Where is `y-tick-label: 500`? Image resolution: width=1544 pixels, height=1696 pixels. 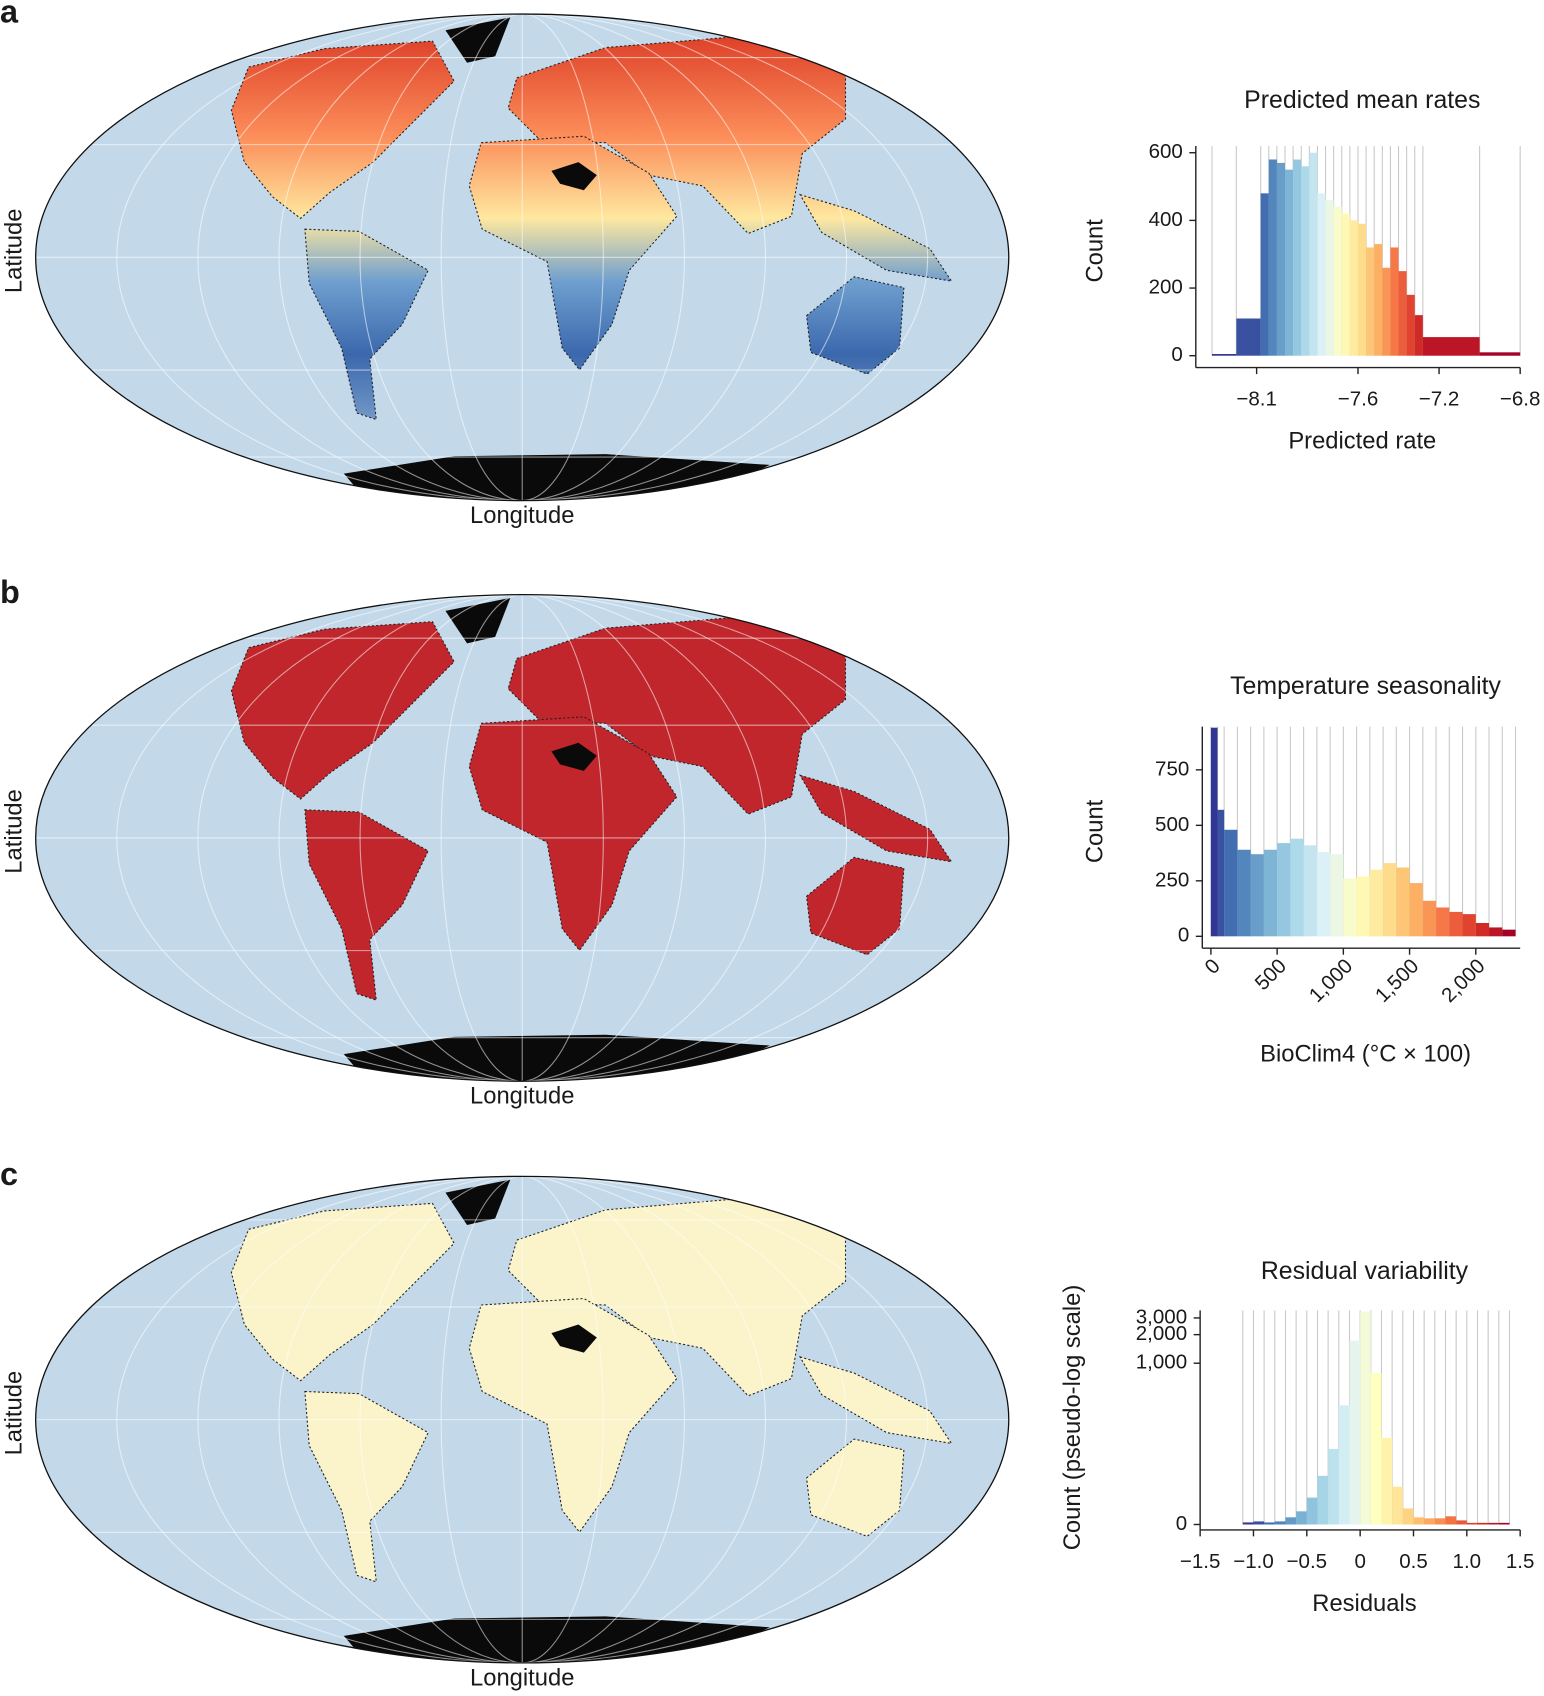 y-tick-label: 500 is located at coordinates (1172, 824).